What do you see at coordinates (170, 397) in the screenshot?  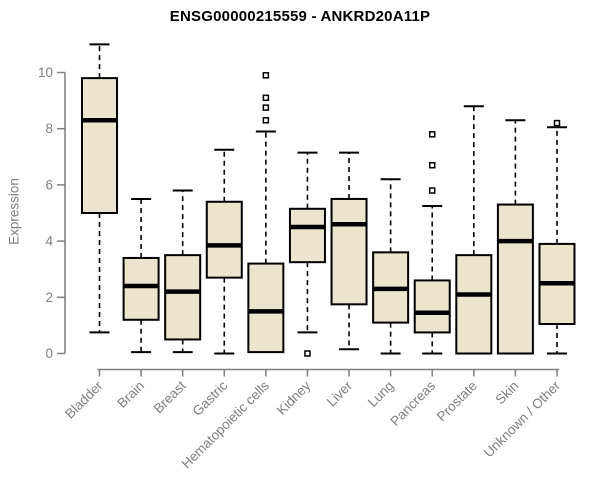 I see `x-tick-label-breast: Breast` at bounding box center [170, 397].